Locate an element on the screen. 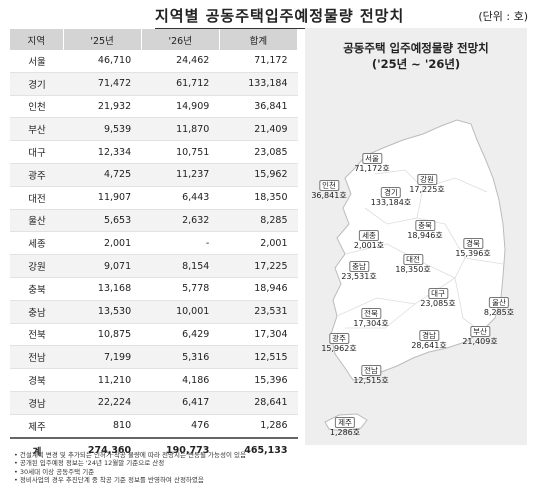 This screenshot has height=503, width=540. region-cell: 전남 is located at coordinates (36, 357).